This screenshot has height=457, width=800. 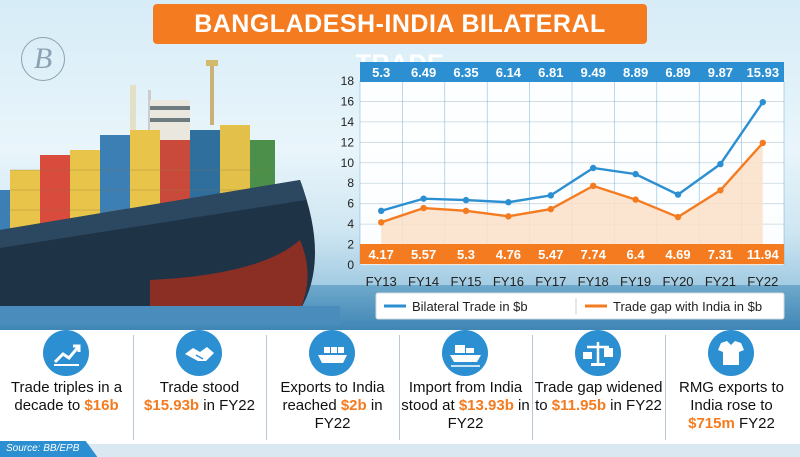 What do you see at coordinates (635, 72) in the screenshot?
I see `bilateral-data-label: 8.89` at bounding box center [635, 72].